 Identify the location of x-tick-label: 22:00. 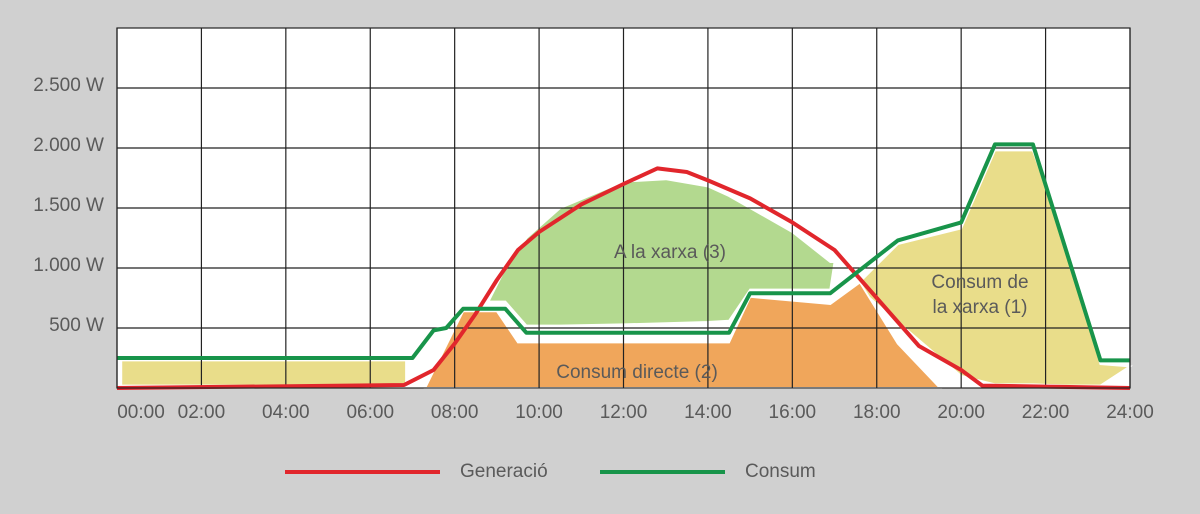
(1046, 412).